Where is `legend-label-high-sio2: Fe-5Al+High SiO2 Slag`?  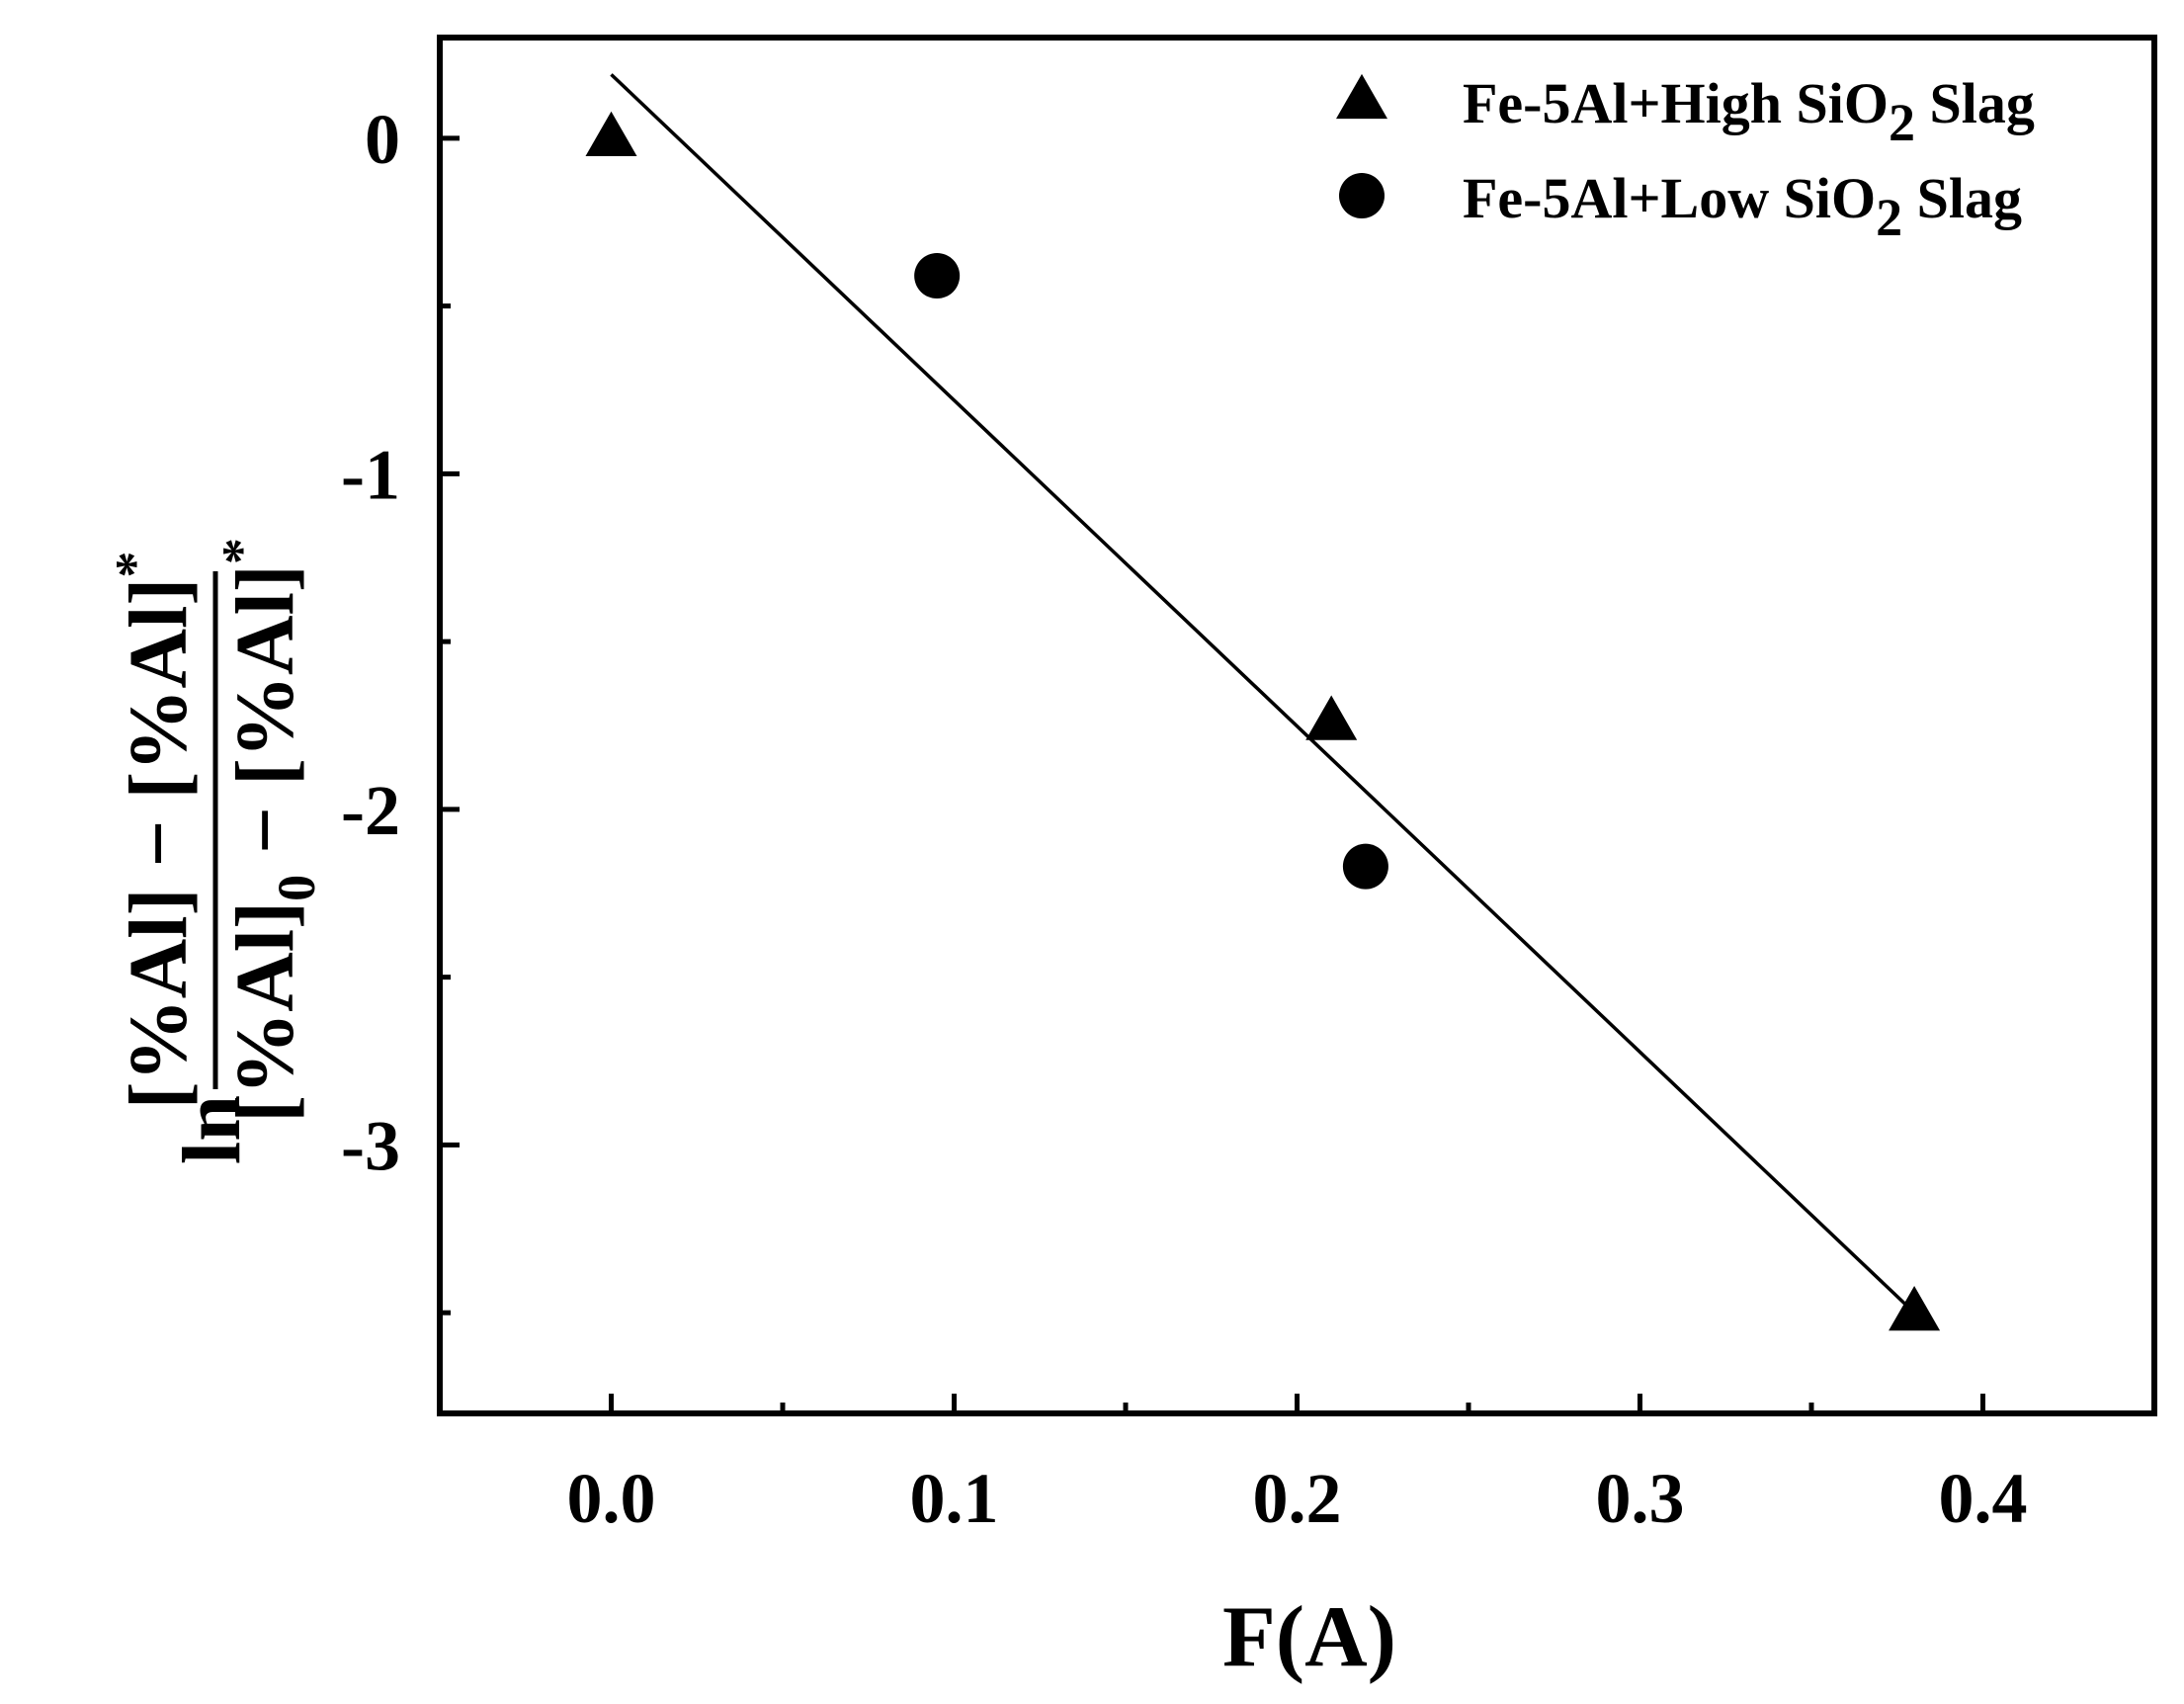
legend-label-high-sio2: Fe-5Al+High SiO2 Slag is located at coordinates (1749, 111).